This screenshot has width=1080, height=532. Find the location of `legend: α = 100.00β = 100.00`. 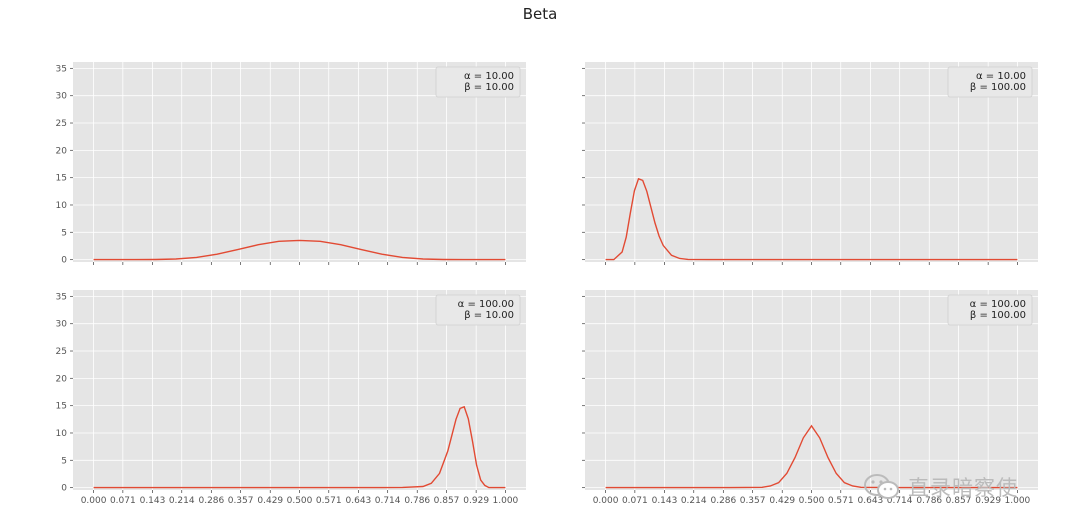

legend: α = 100.00β = 100.00 is located at coordinates (990, 310).